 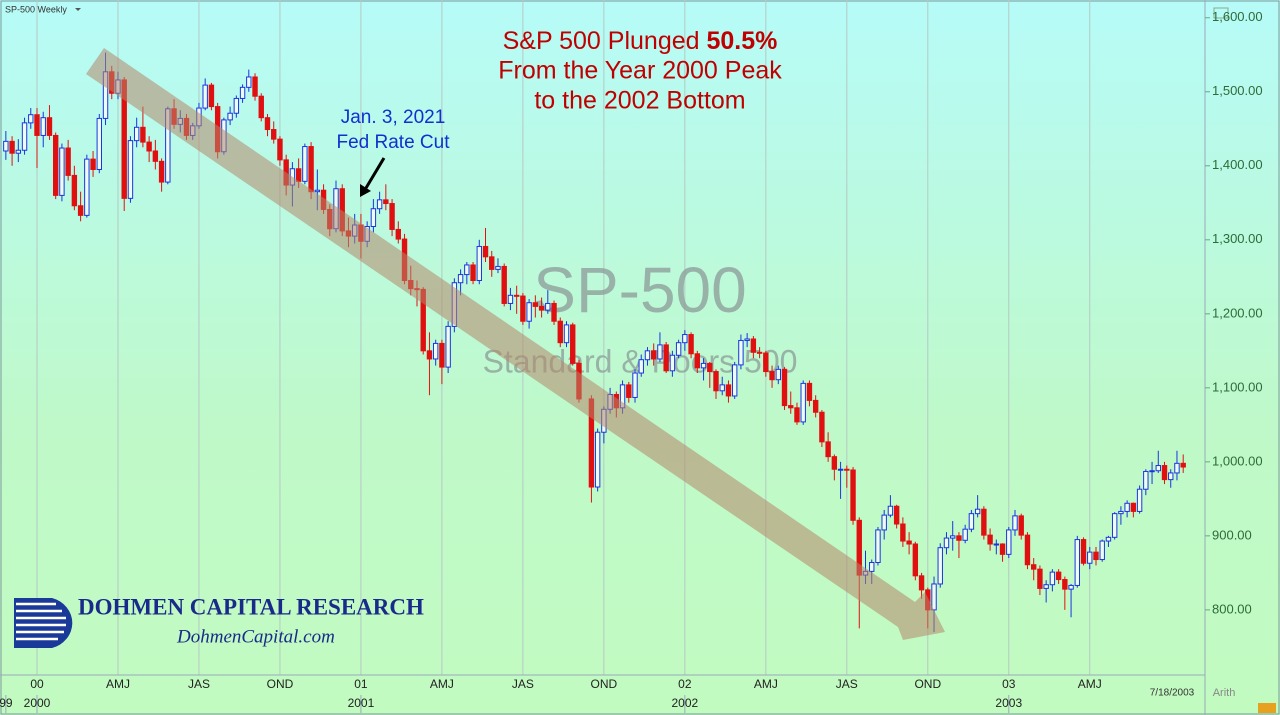 What do you see at coordinates (640, 71) in the screenshot?
I see `headline-line: From the Year 2000 Peak` at bounding box center [640, 71].